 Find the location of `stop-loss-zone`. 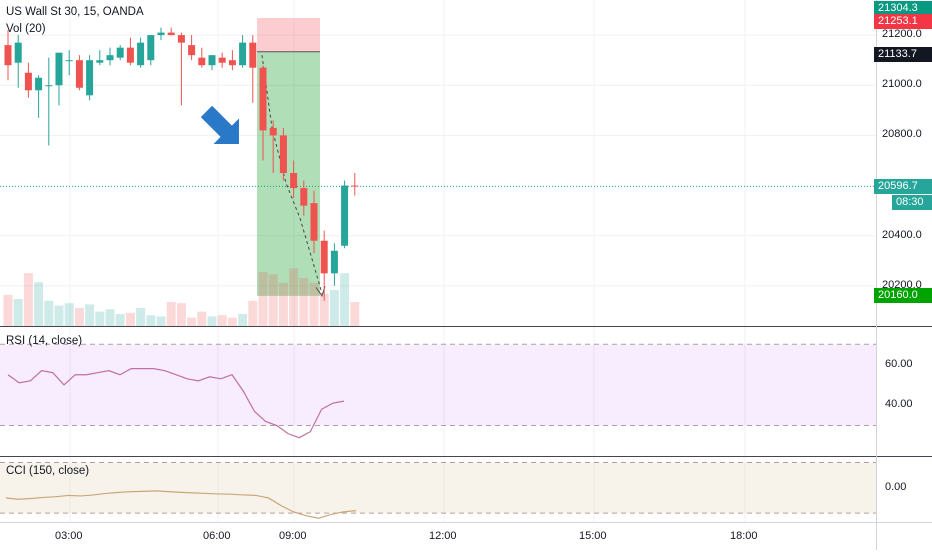

stop-loss-zone is located at coordinates (288, 35).